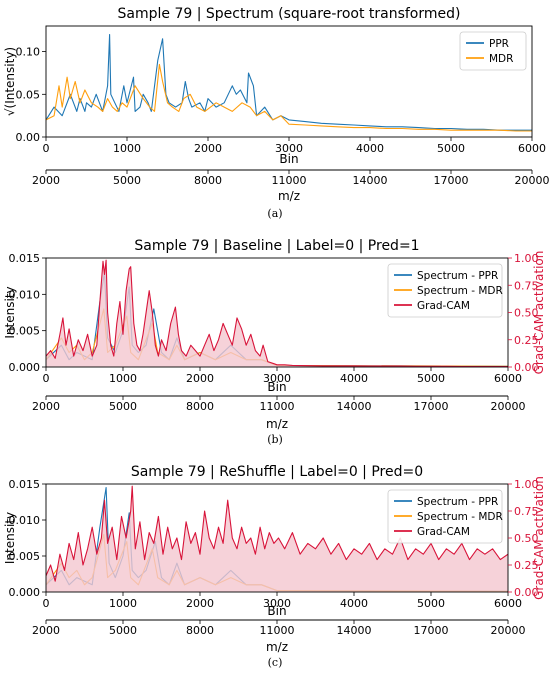 The width and height of the screenshot is (550, 673). What do you see at coordinates (28, 94) in the screenshot?
I see `y-tick-label-1: 0.05` at bounding box center [28, 94].